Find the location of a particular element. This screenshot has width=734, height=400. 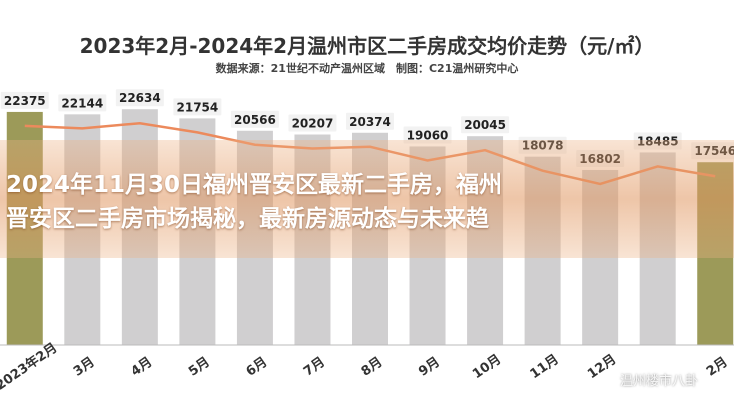

data-label: 21754 is located at coordinates (198, 107).